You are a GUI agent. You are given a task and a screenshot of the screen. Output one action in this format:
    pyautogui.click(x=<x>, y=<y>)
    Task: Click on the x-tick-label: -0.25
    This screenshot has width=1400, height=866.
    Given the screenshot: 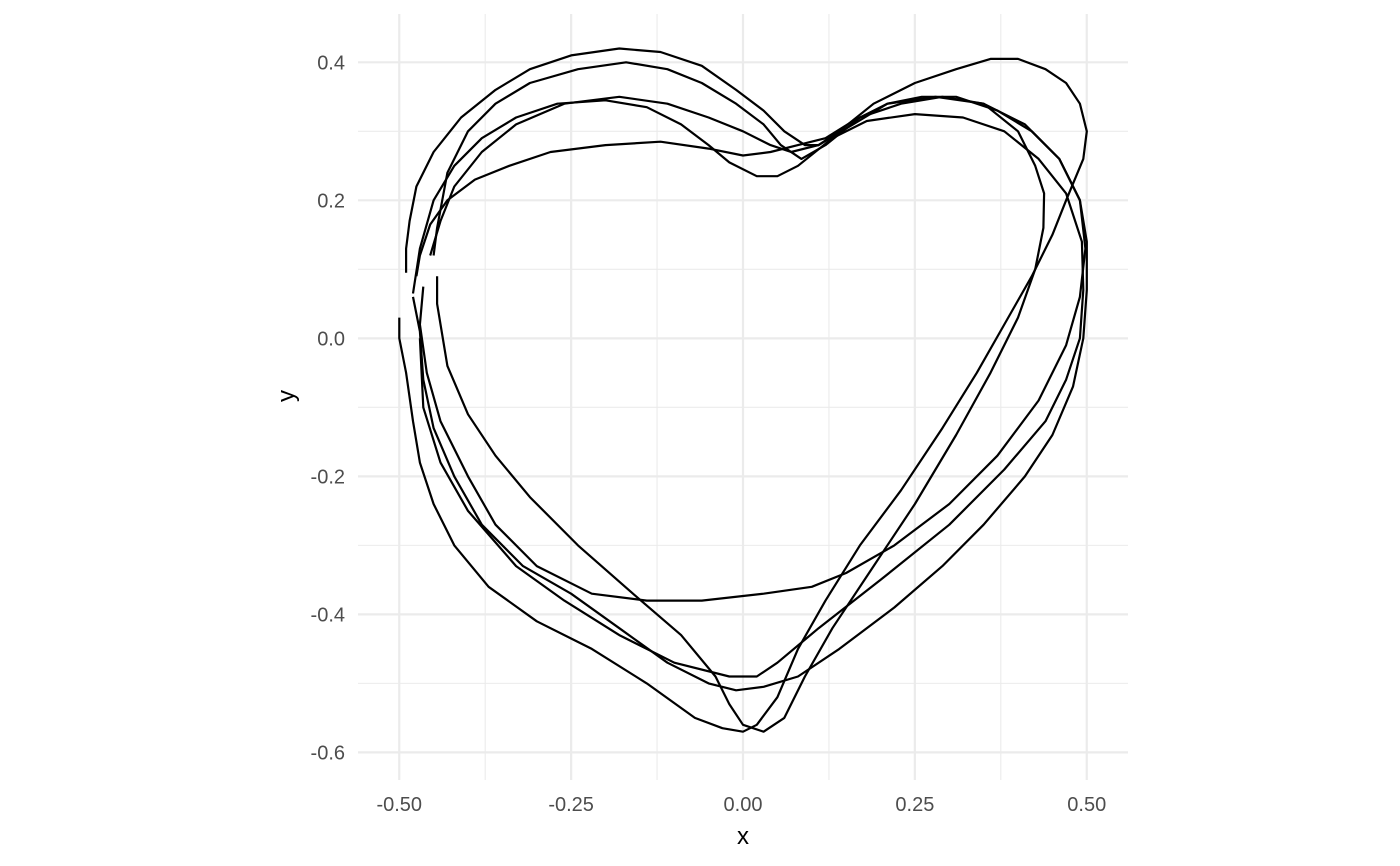 What is the action you would take?
    pyautogui.click(x=571, y=805)
    